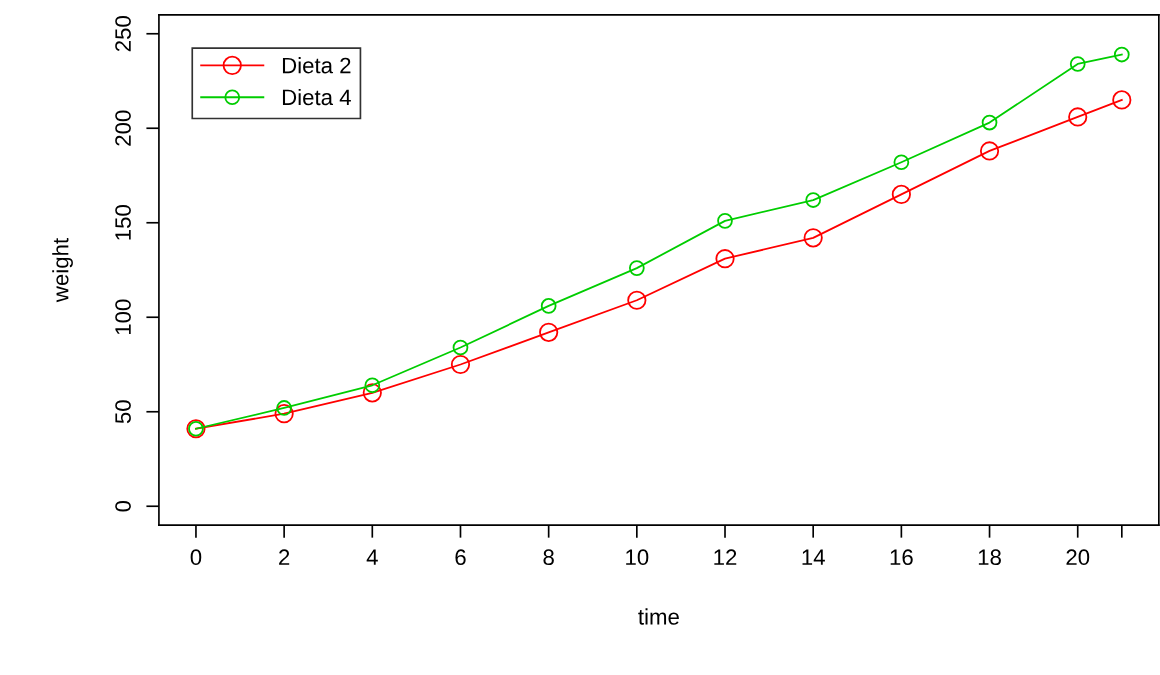  What do you see at coordinates (316, 97) in the screenshot?
I see `legend-label: Dieta 4` at bounding box center [316, 97].